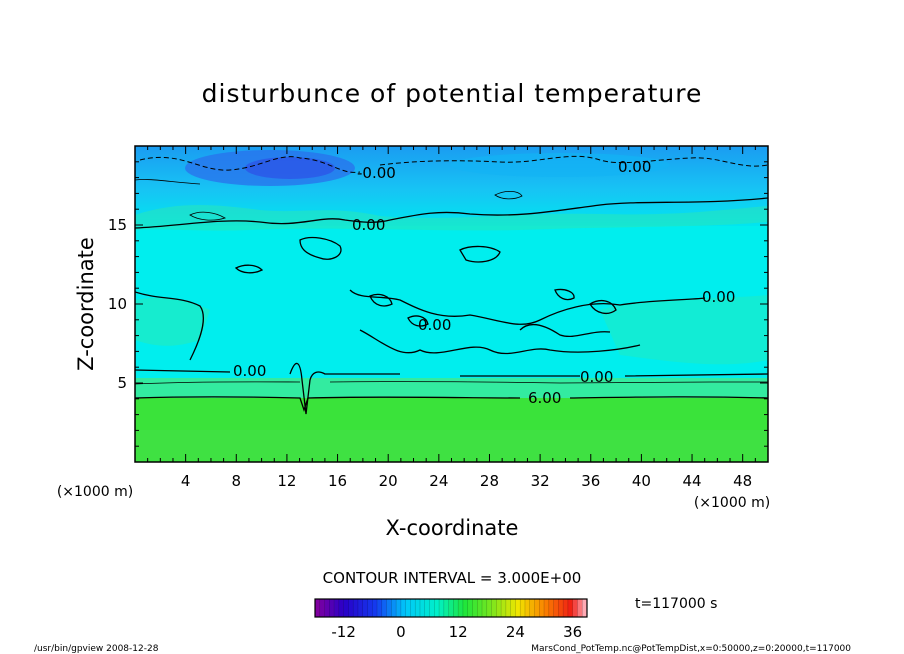 The width and height of the screenshot is (904, 654). Describe the element at coordinates (337, 481) in the screenshot. I see `x-tick-label: 16` at that location.